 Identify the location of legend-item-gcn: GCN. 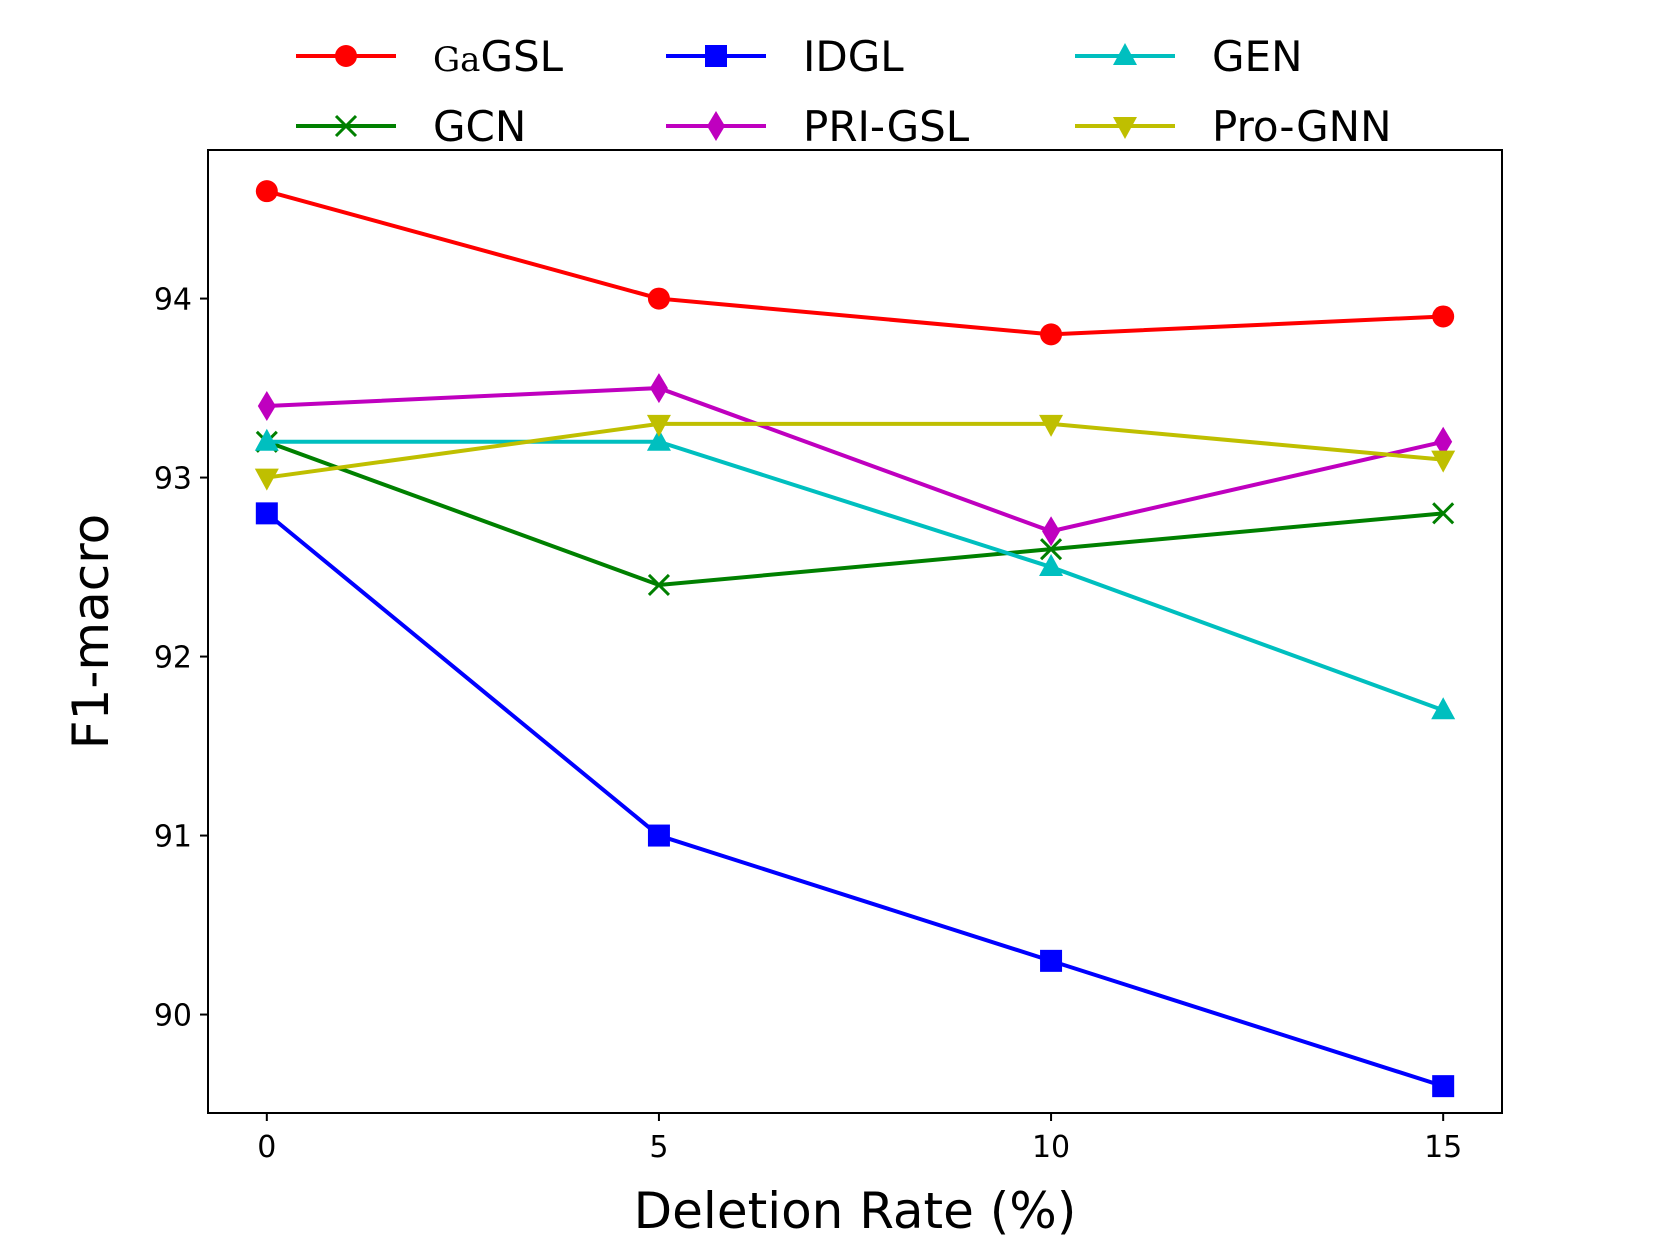
(411, 126).